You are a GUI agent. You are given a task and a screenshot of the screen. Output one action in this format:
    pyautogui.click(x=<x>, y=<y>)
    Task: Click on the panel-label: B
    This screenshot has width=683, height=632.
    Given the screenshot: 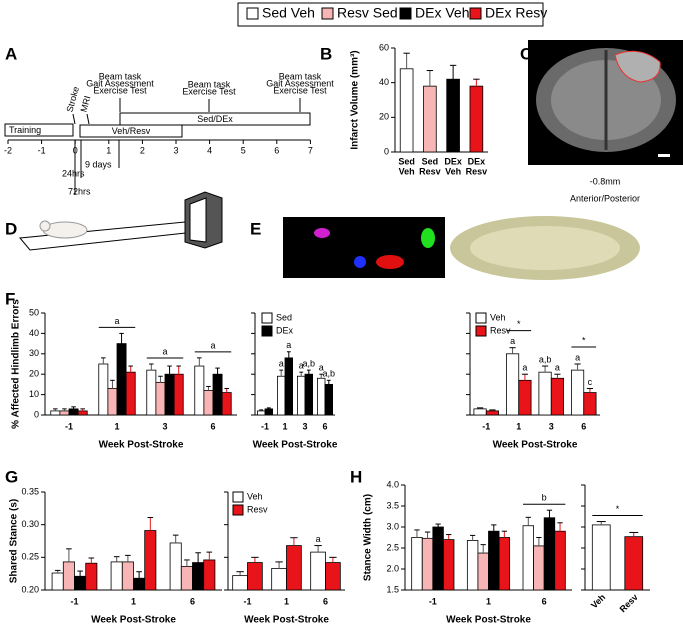 What is the action you would take?
    pyautogui.click(x=326, y=53)
    